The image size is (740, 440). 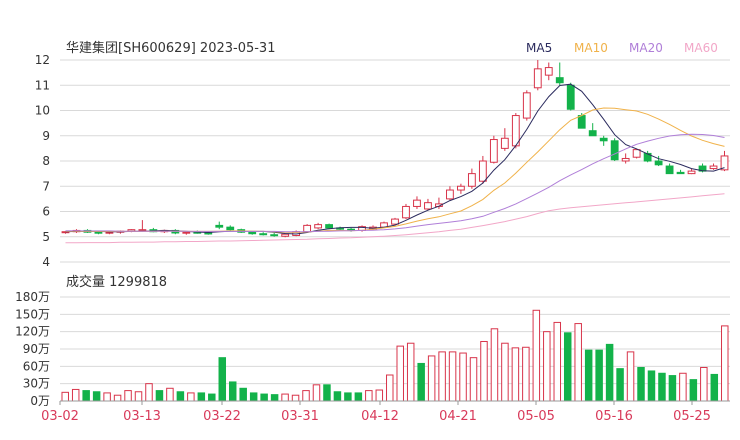 I want to click on price-tick-label: 12, so click(x=42, y=60).